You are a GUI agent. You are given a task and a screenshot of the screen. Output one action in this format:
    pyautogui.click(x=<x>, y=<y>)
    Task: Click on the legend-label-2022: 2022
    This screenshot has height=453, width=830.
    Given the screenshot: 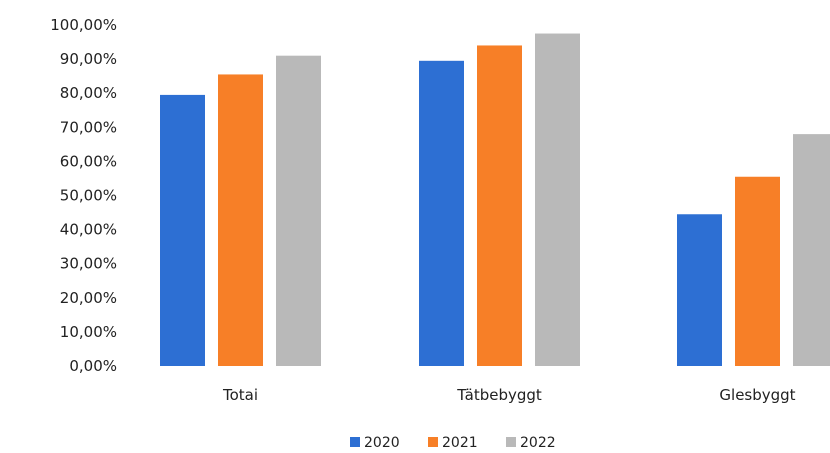 What is the action you would take?
    pyautogui.click(x=538, y=443)
    